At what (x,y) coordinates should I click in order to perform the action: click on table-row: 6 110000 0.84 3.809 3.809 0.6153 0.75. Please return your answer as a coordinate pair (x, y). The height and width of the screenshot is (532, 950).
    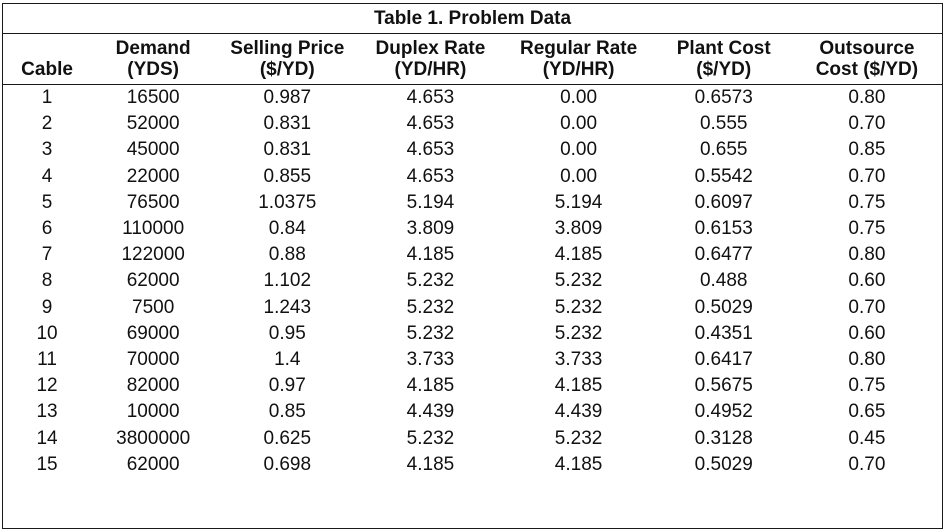
    Looking at the image, I should click on (472, 229).